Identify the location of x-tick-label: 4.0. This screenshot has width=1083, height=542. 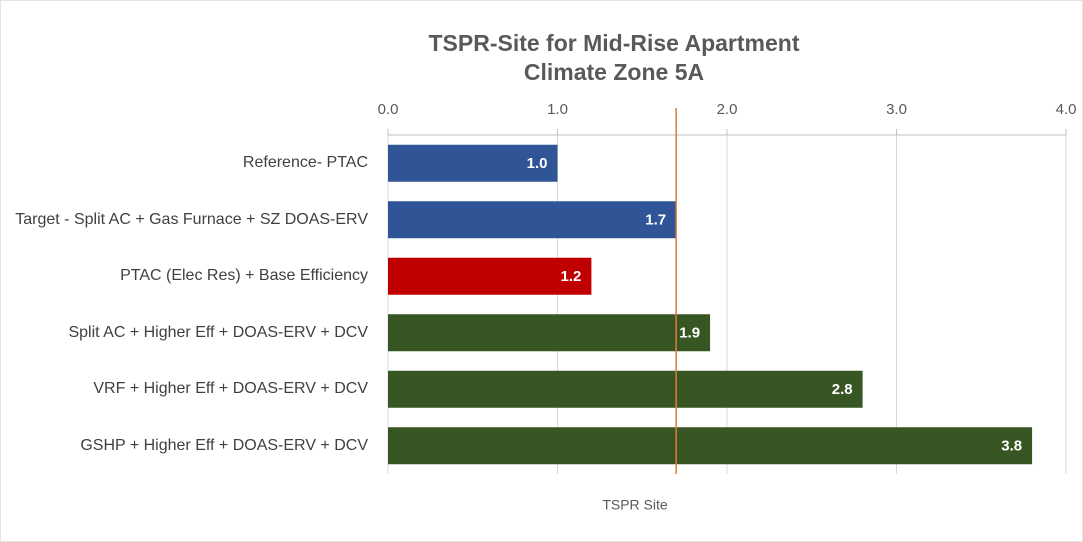
(1066, 109).